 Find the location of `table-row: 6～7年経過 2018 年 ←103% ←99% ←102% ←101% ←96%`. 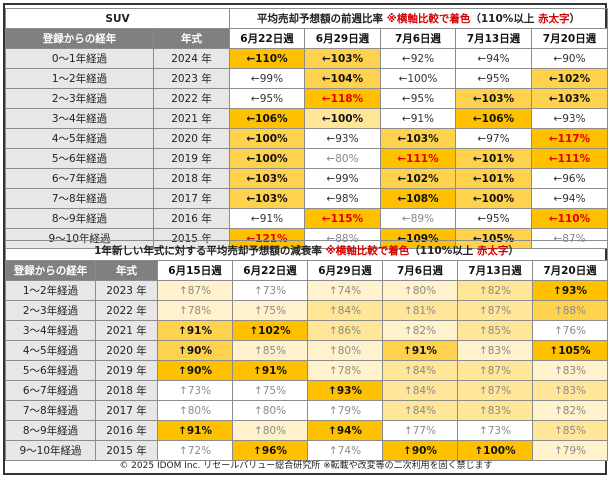

table-row: 6～7年経過 2018 年 ←103% ←99% ←102% ←101% ←96% is located at coordinates (306, 178).